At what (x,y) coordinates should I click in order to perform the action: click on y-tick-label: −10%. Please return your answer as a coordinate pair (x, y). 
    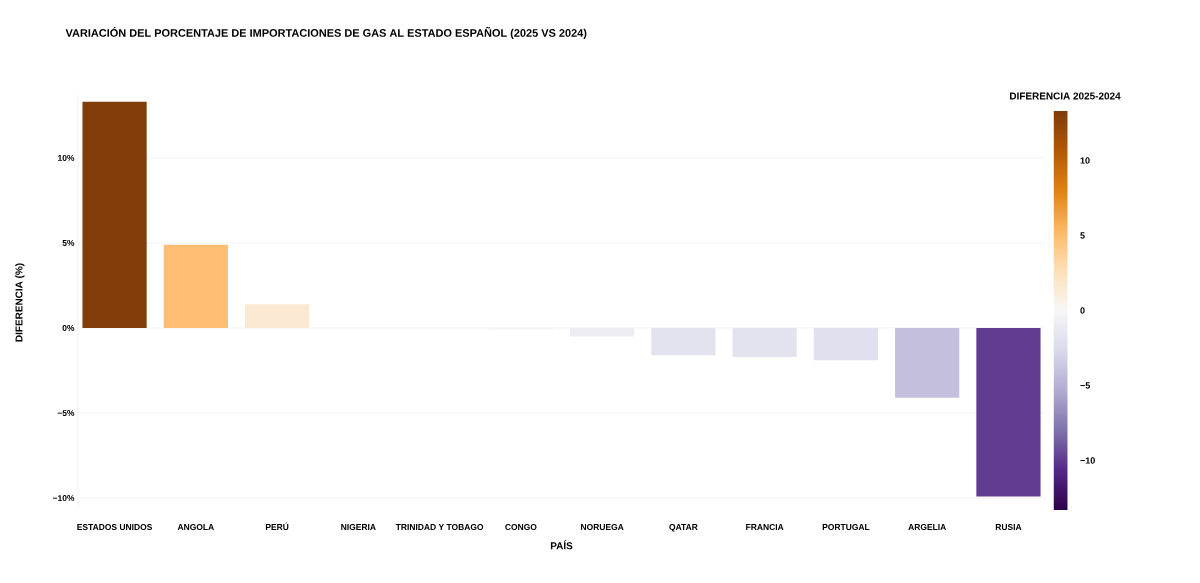
    Looking at the image, I should click on (63, 498).